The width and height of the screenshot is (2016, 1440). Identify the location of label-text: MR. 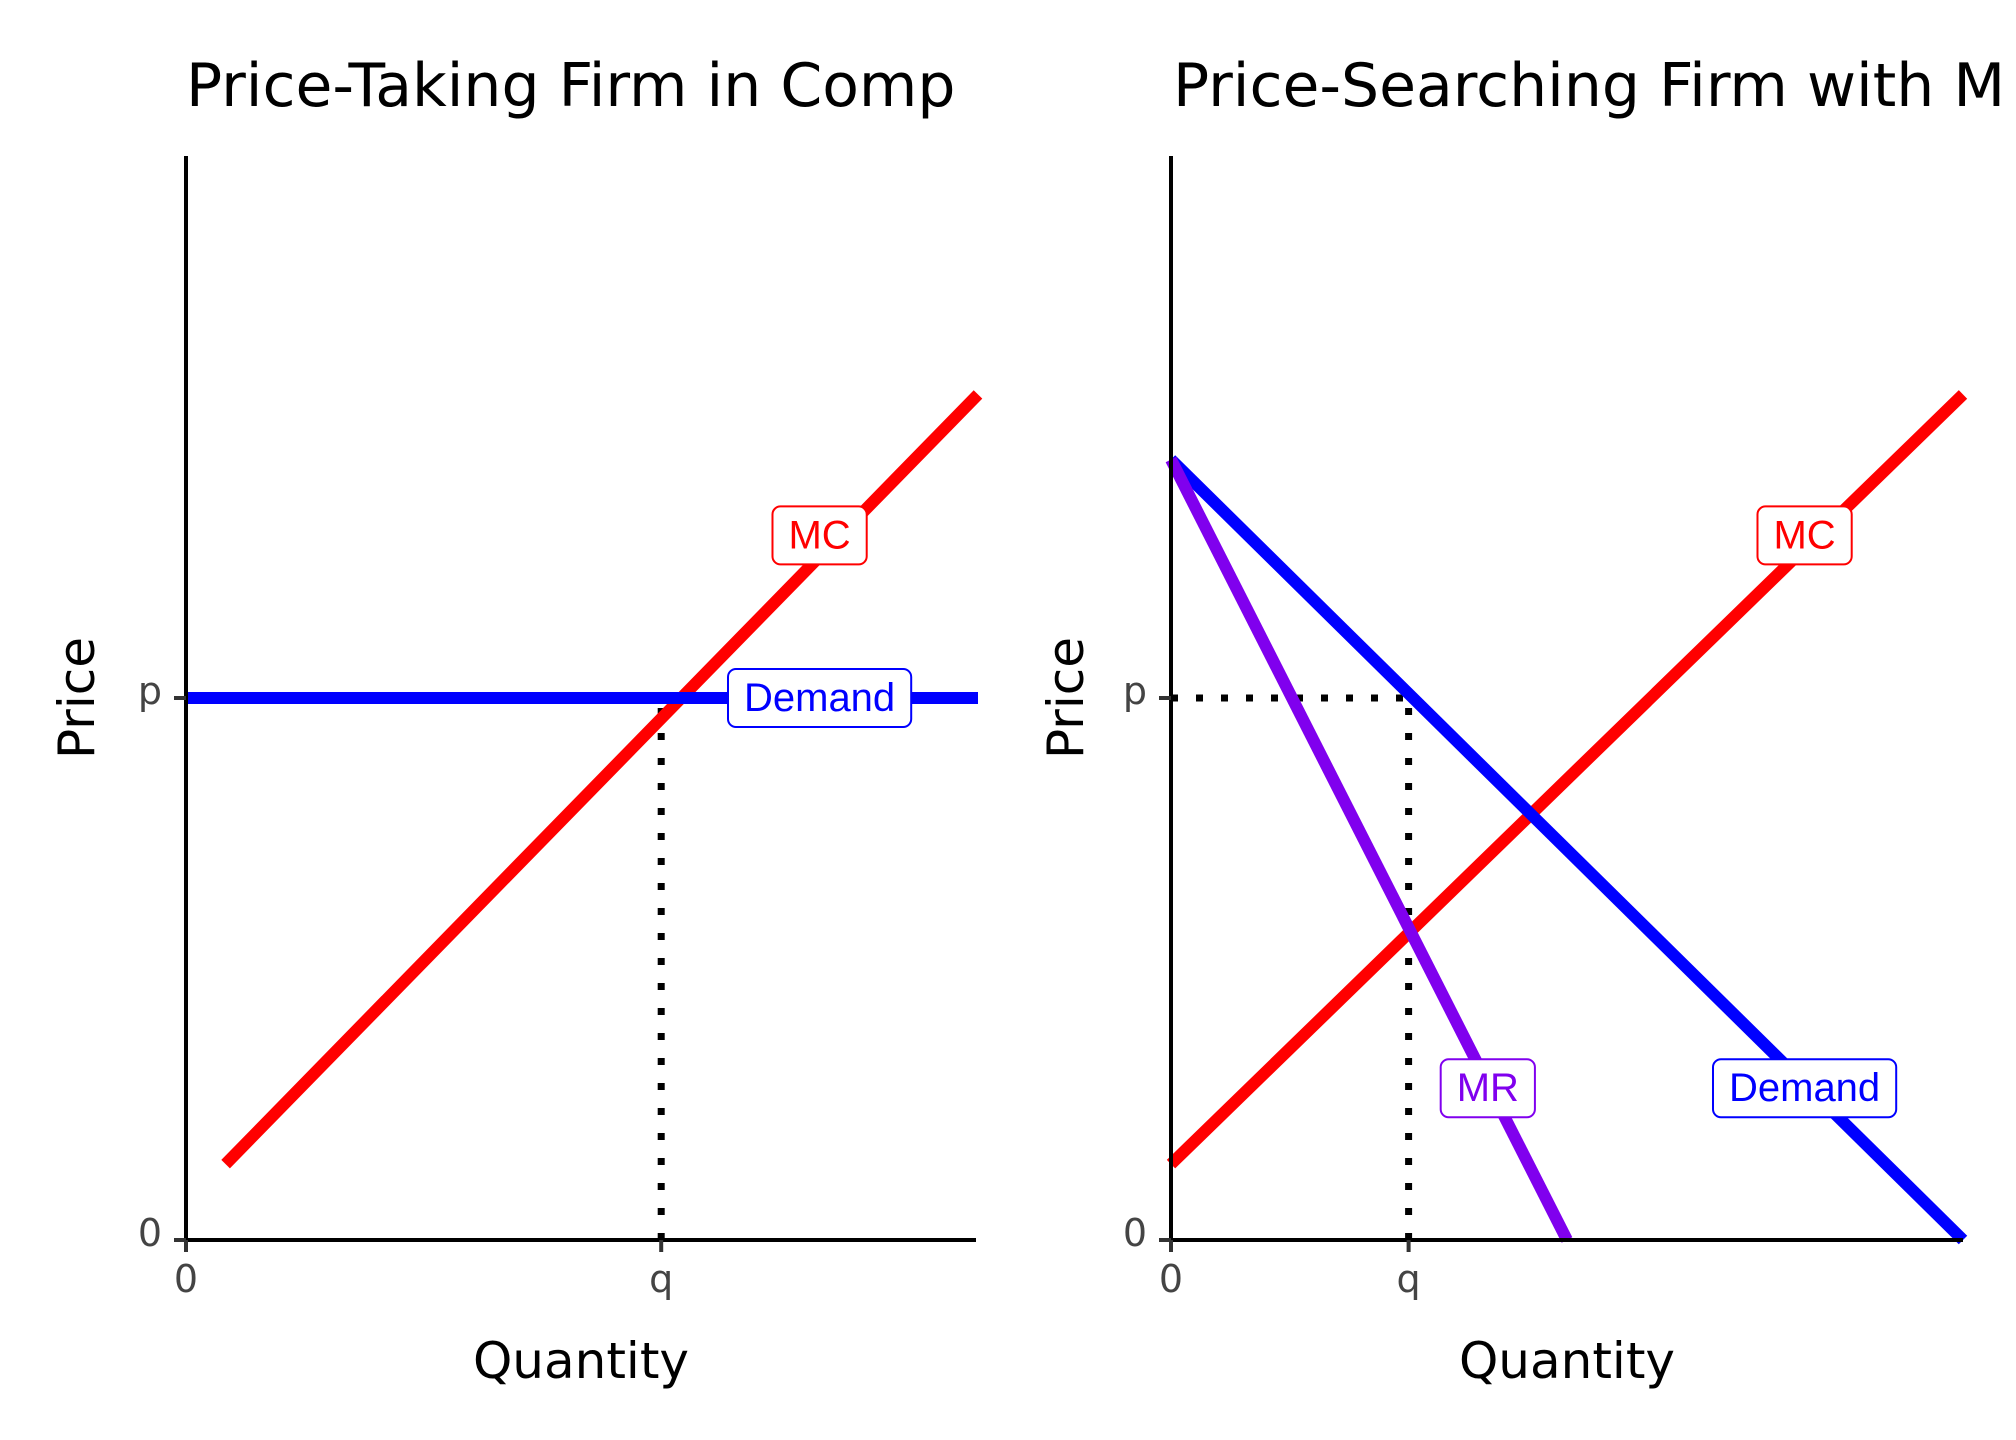
(1488, 1088).